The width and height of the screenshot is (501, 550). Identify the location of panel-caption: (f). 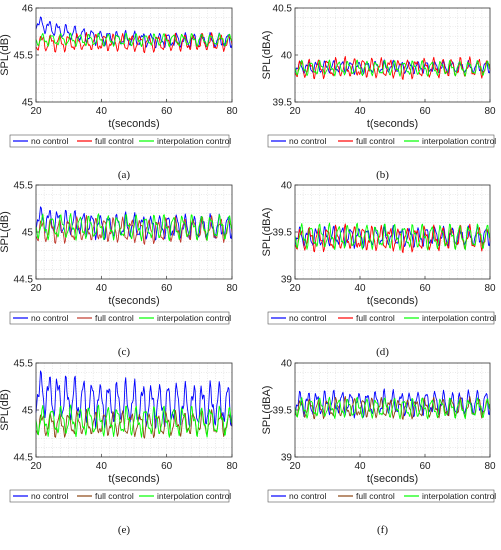
(382, 530).